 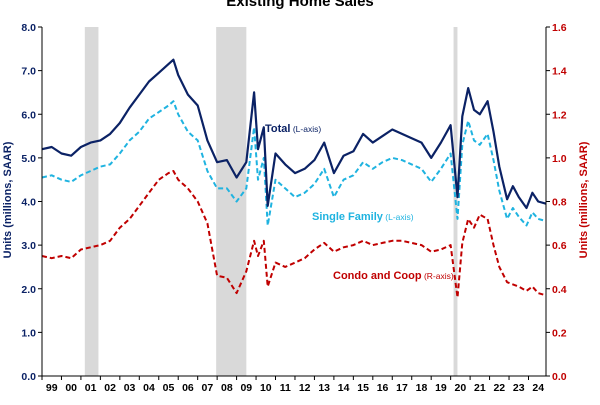 I want to click on left-tick-label: 3.0, so click(x=28, y=246).